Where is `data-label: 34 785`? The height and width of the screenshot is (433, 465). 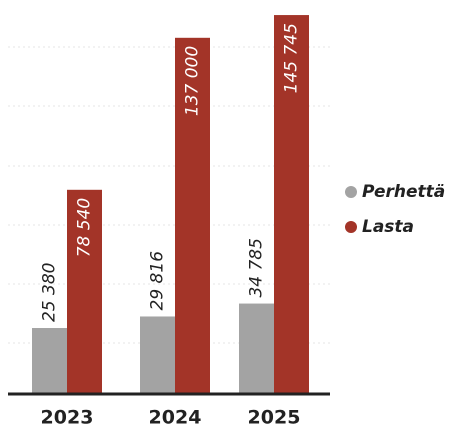 data-label: 34 785 is located at coordinates (257, 267).